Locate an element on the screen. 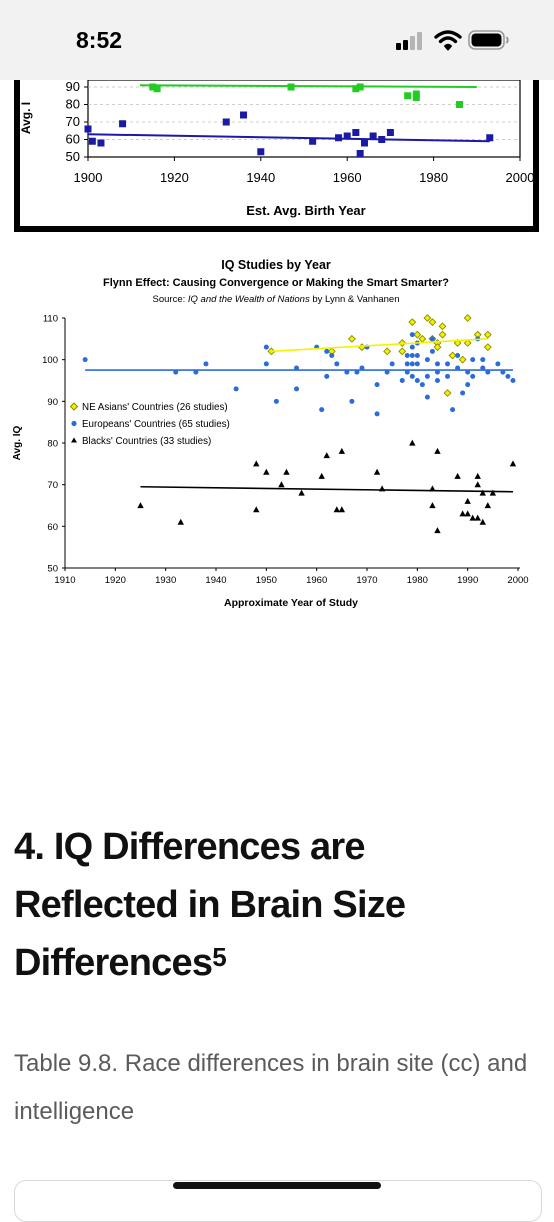  y-tick-label-90: 90 is located at coordinates (73, 87).